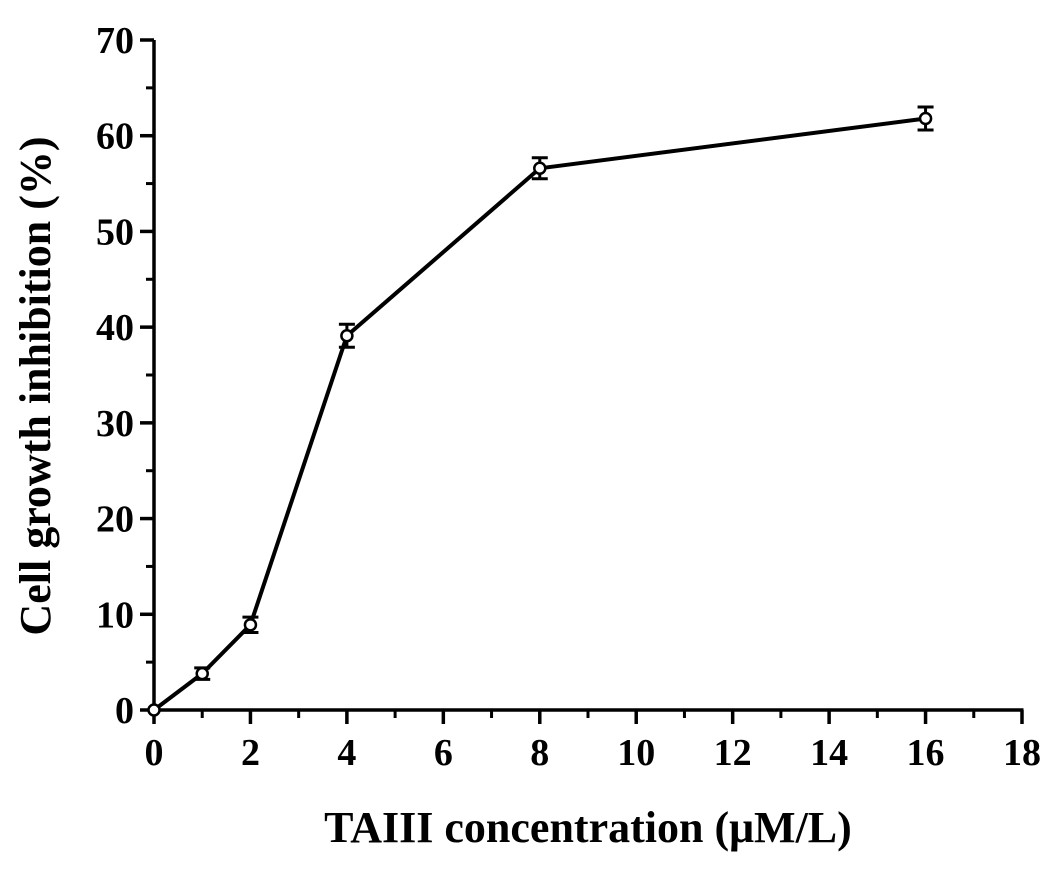  What do you see at coordinates (154, 753) in the screenshot?
I see `x-tick-label: 0` at bounding box center [154, 753].